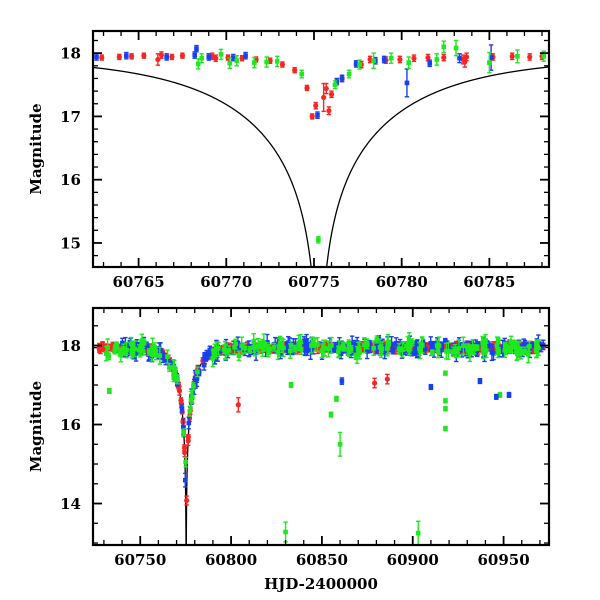 The width and height of the screenshot is (600, 600). What do you see at coordinates (413, 560) in the screenshot?
I see `x-tick-label: 60900` at bounding box center [413, 560].